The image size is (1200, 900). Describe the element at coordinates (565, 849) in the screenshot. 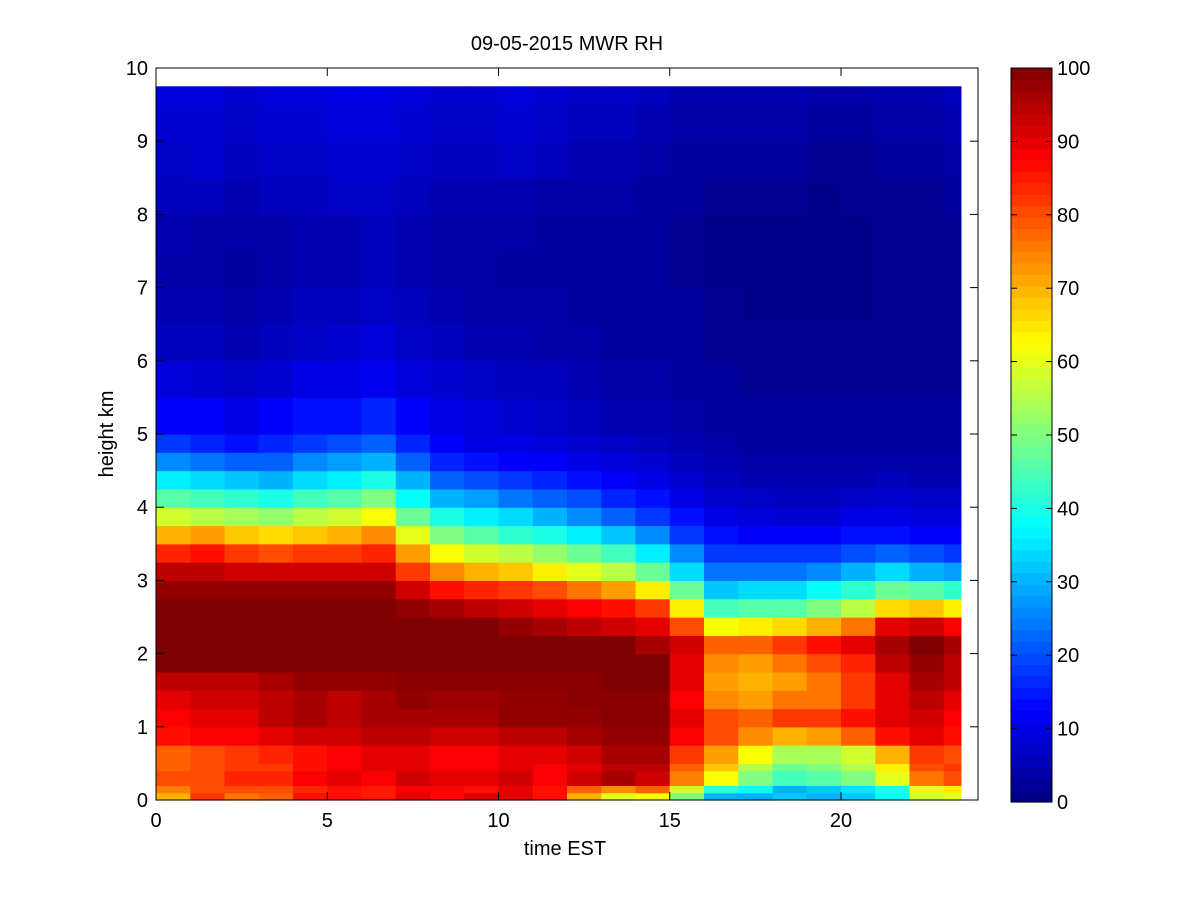

I see `x-axis-label: time EST` at that location.